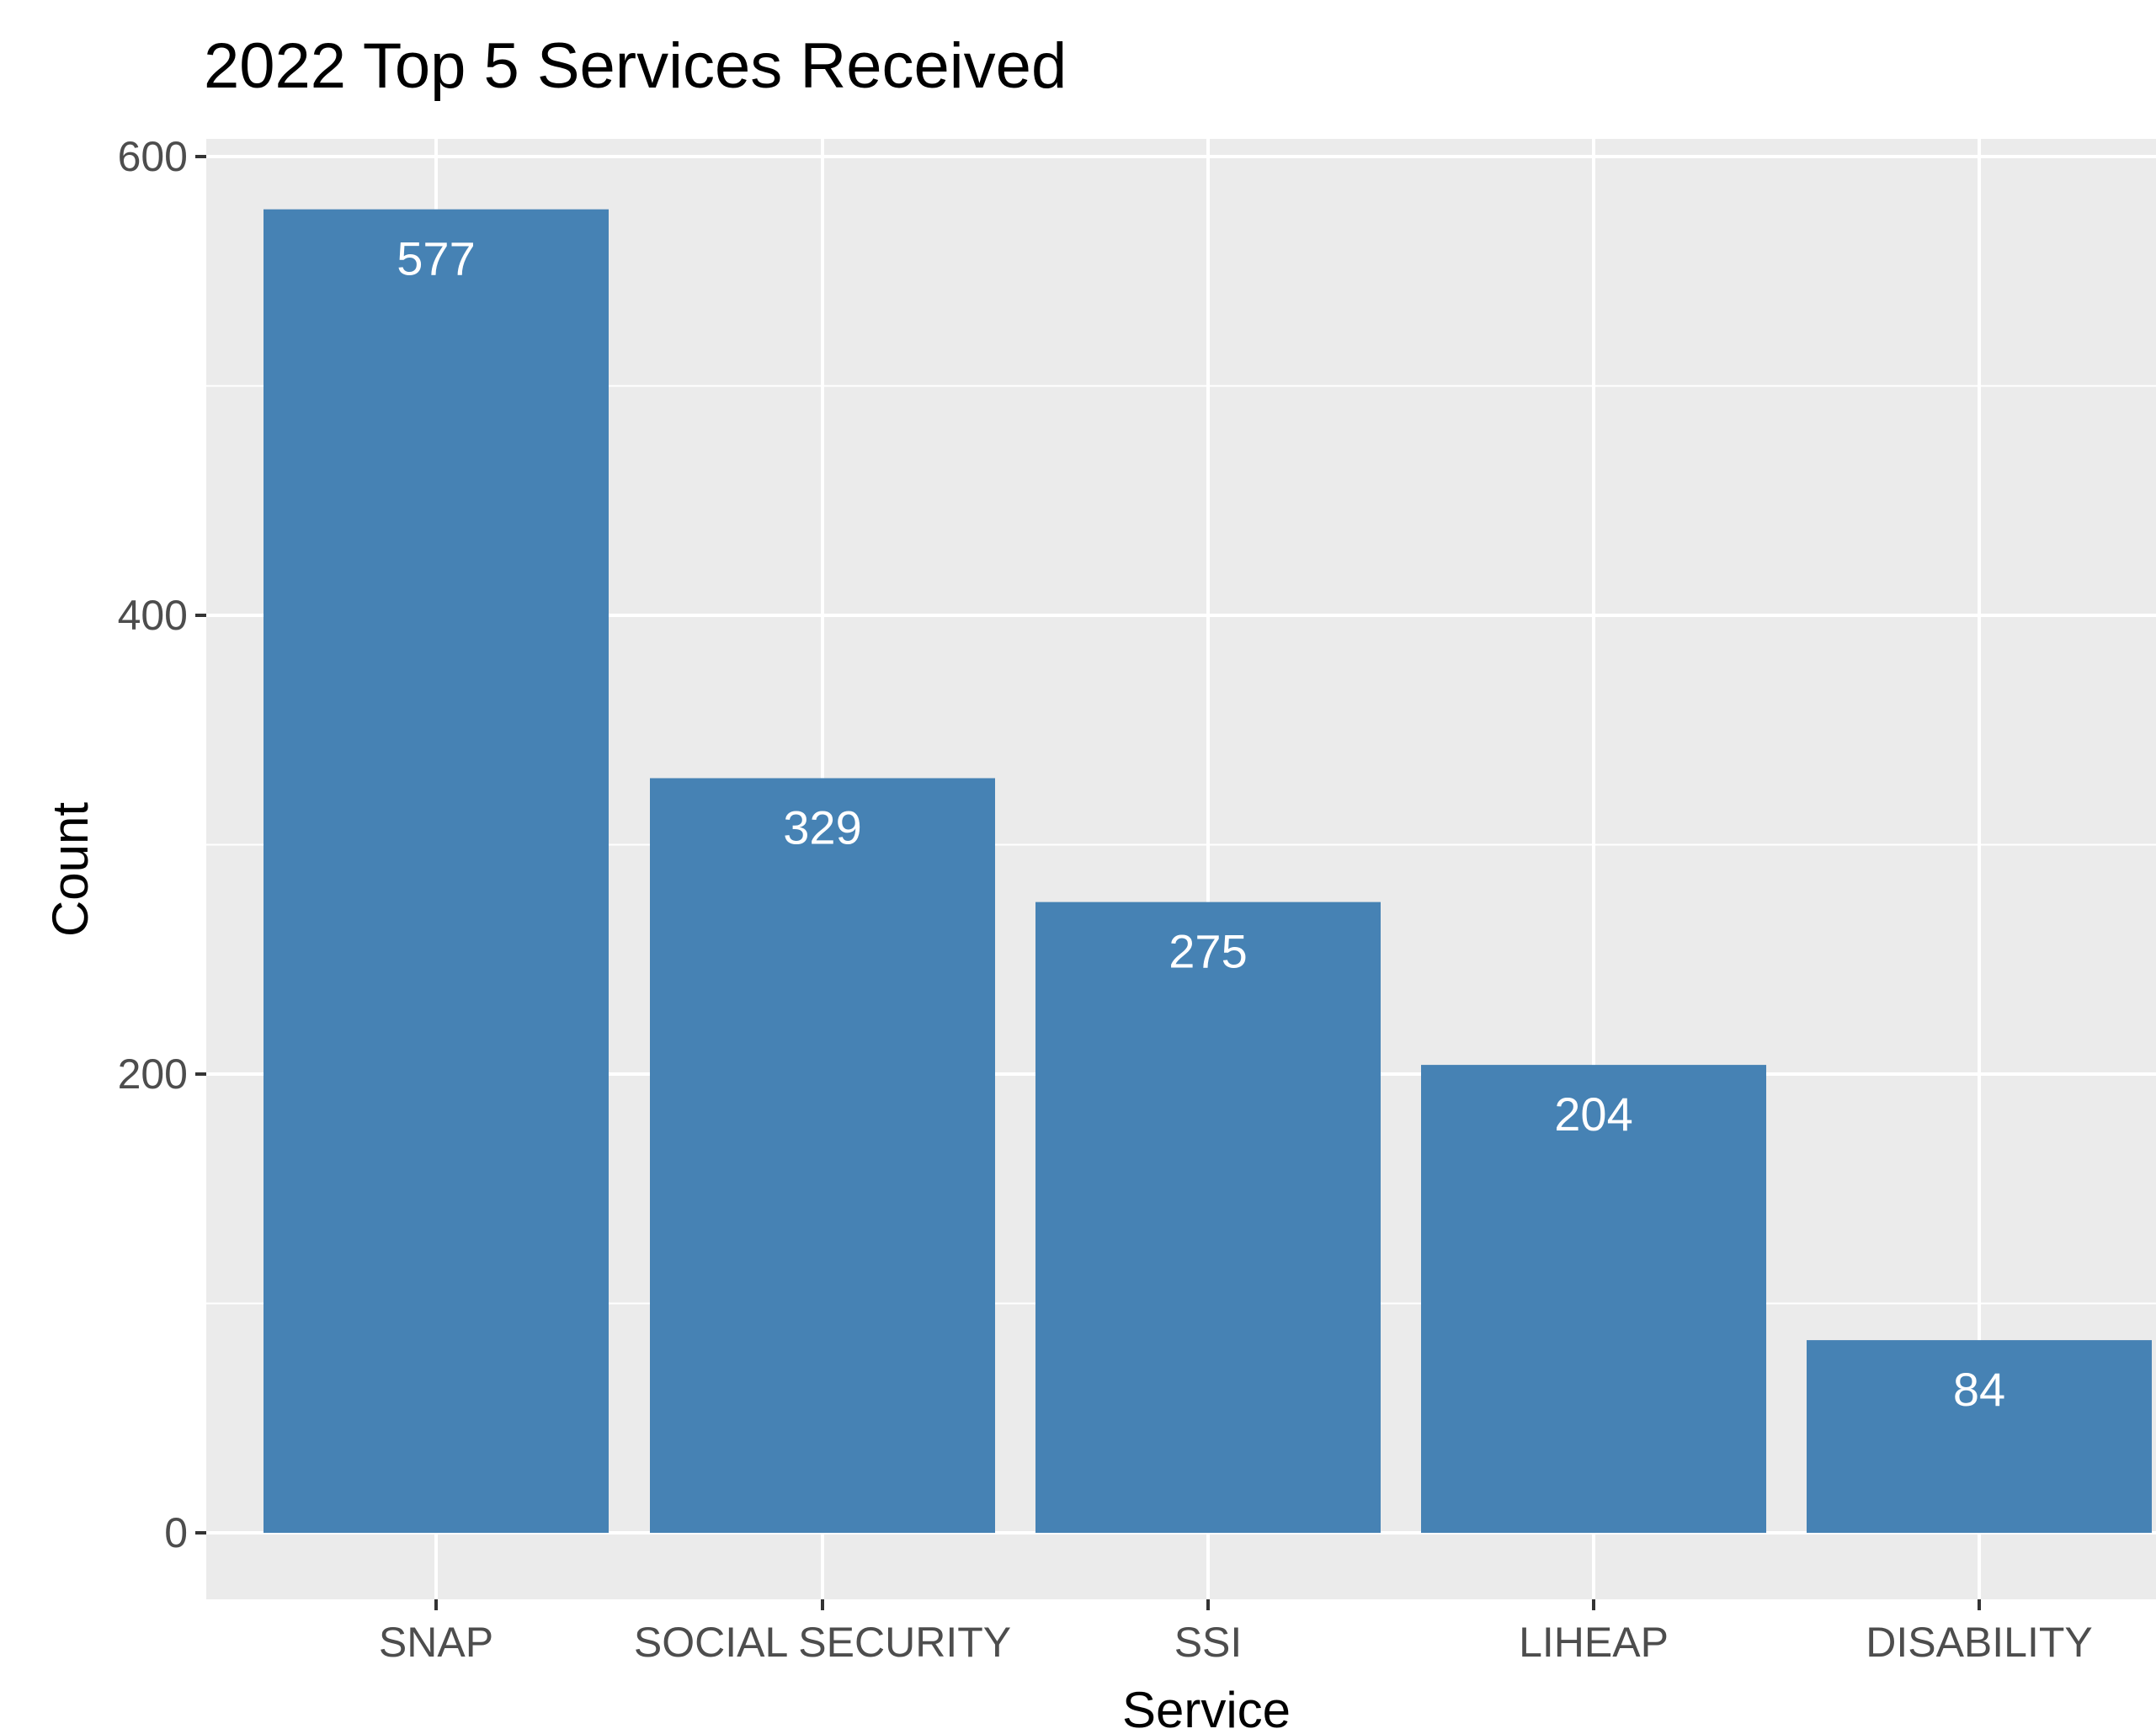 Image resolution: width=2156 pixels, height=1734 pixels. I want to click on bar-data-label: 84, so click(1979, 1389).